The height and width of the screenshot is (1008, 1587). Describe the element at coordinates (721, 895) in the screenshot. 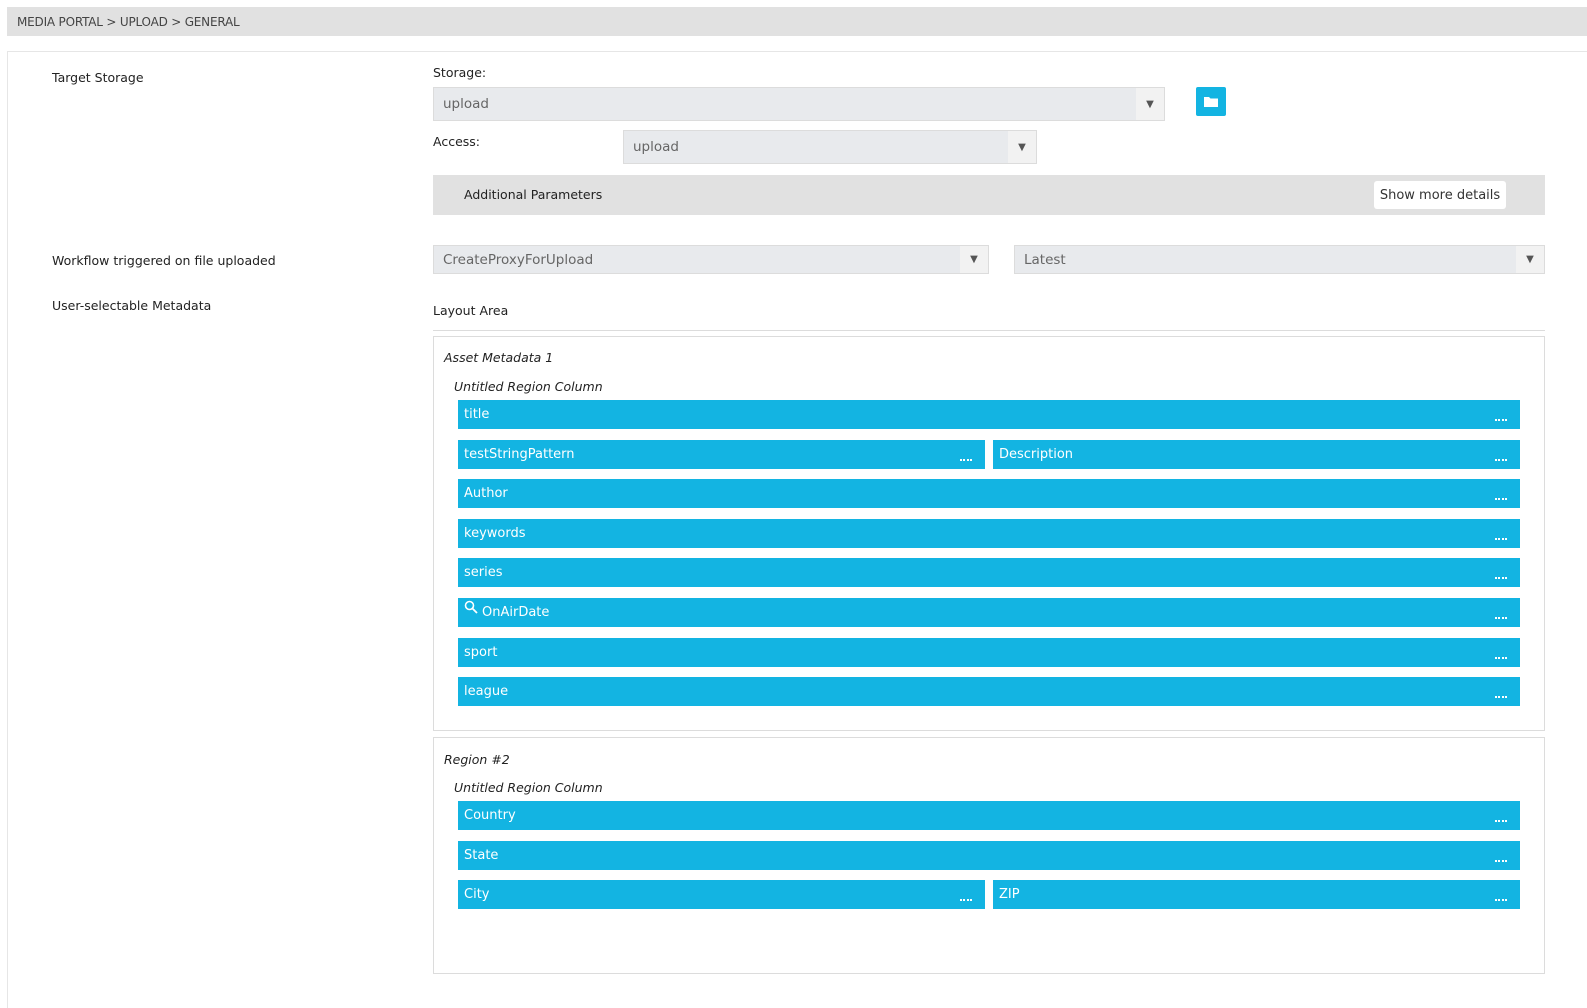

I see `metadata-field: City` at that location.